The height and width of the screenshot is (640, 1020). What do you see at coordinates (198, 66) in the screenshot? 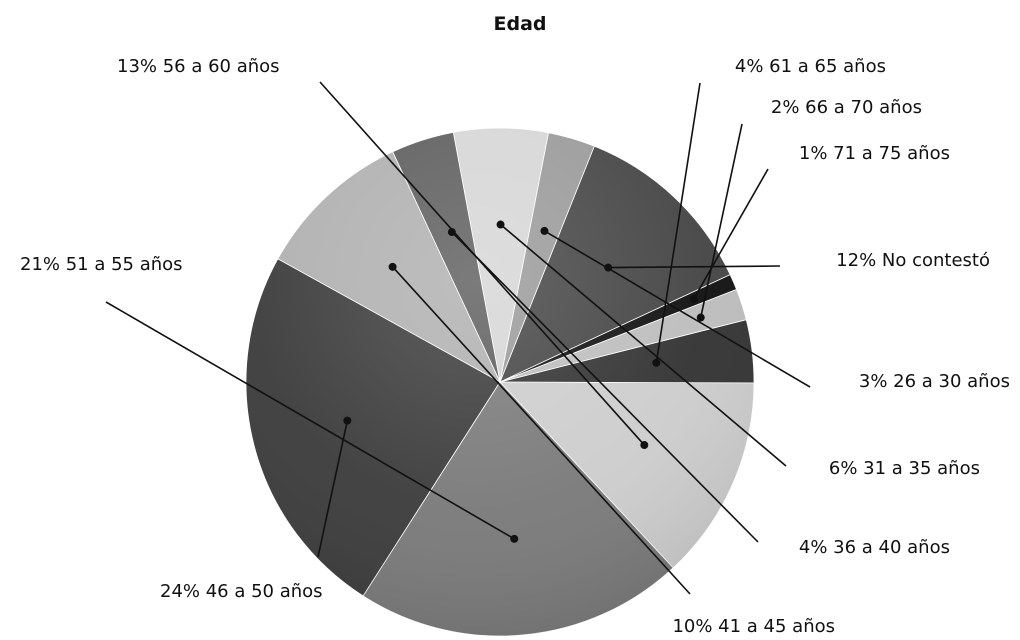
I see `slice-label-7: 13% 56 a 60 años` at bounding box center [198, 66].